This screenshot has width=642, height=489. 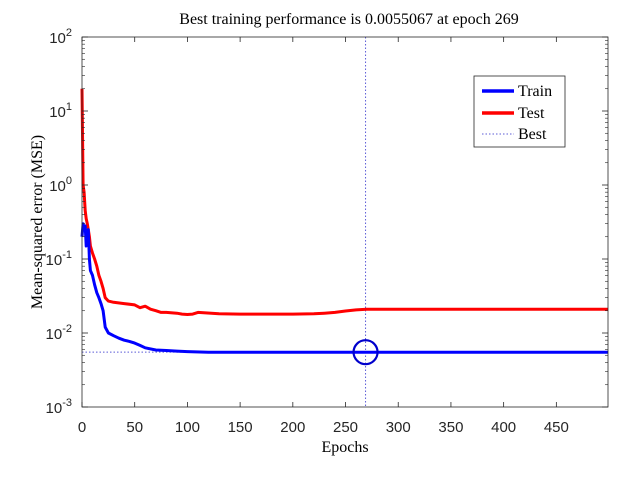 What do you see at coordinates (531, 113) in the screenshot?
I see `legend-label-test: Test` at bounding box center [531, 113].